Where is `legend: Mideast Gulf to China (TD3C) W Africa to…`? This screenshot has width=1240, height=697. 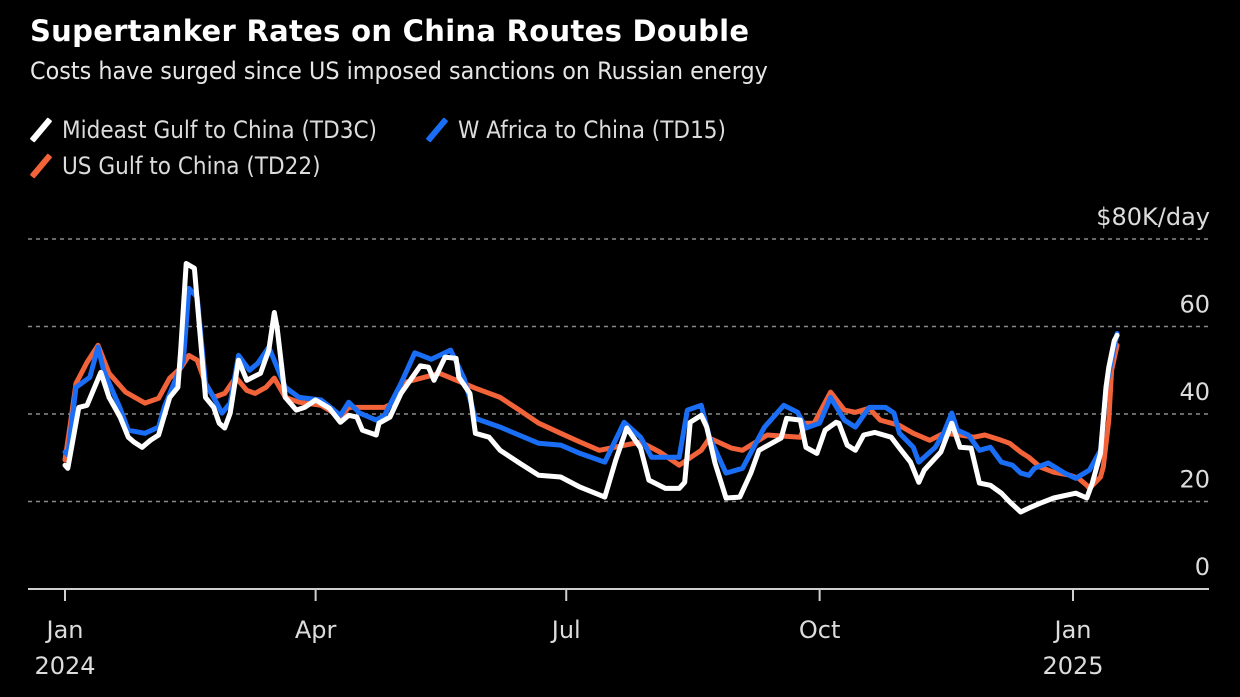
legend: Mideast Gulf to China (TD3C) W Africa to… is located at coordinates (400, 148).